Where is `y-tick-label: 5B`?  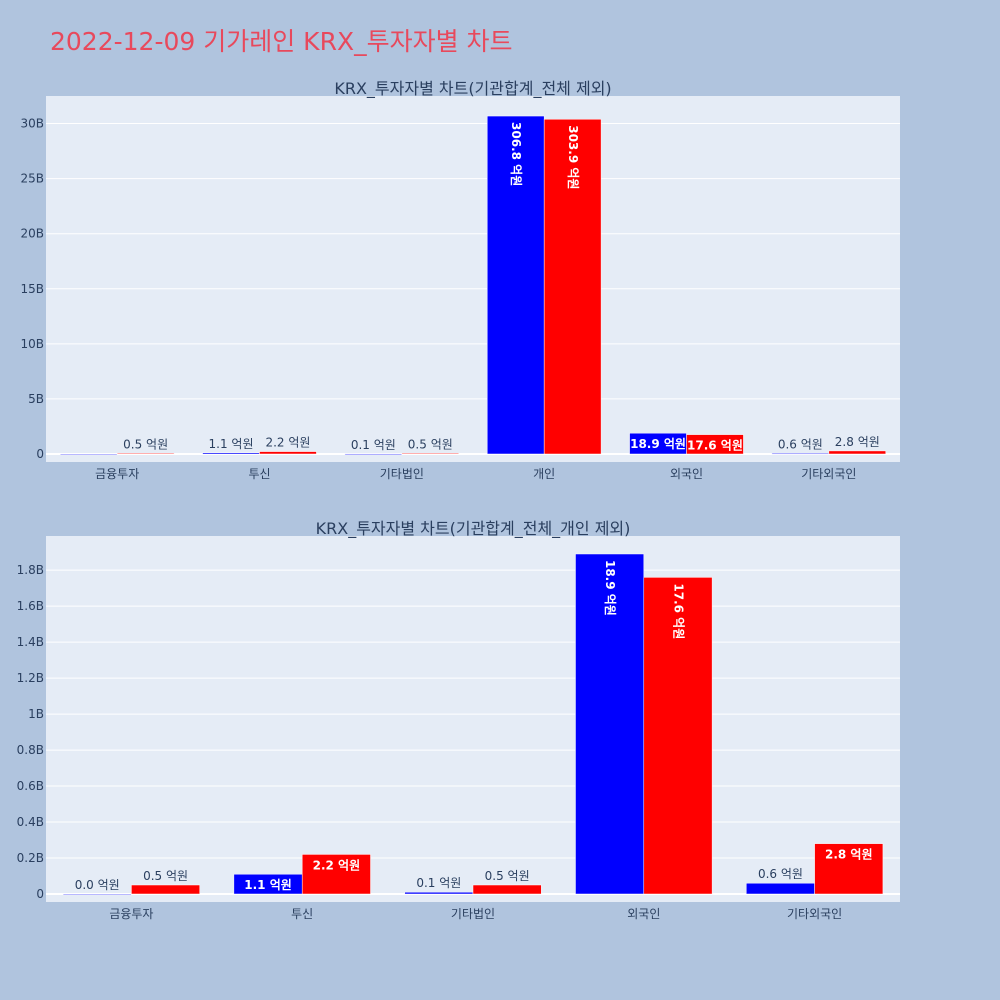 y-tick-label: 5B is located at coordinates (36, 399).